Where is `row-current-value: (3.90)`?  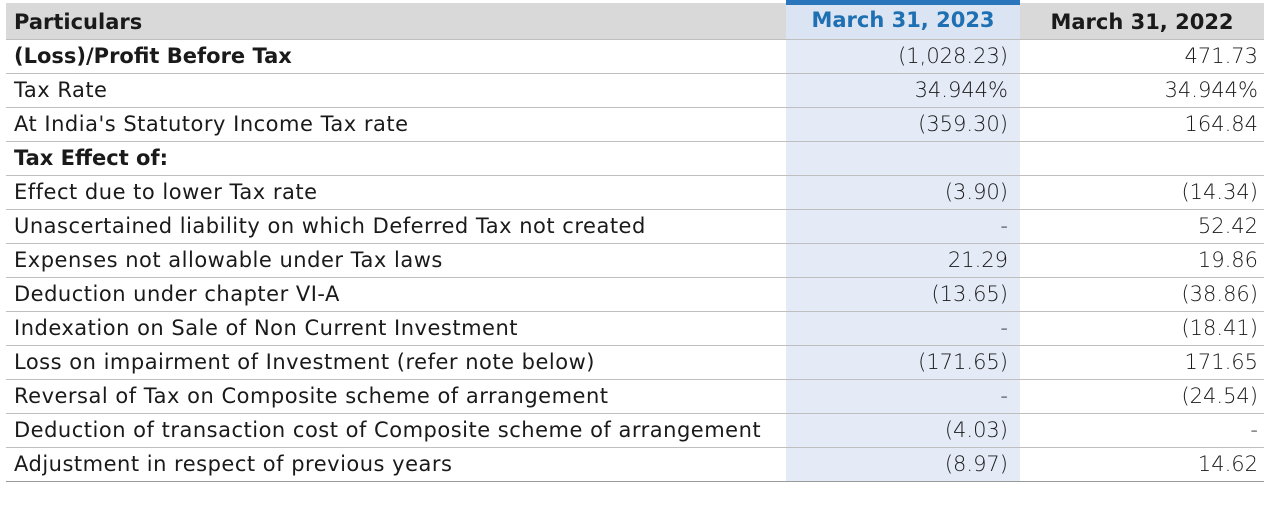
row-current-value: (3.90) is located at coordinates (903, 192).